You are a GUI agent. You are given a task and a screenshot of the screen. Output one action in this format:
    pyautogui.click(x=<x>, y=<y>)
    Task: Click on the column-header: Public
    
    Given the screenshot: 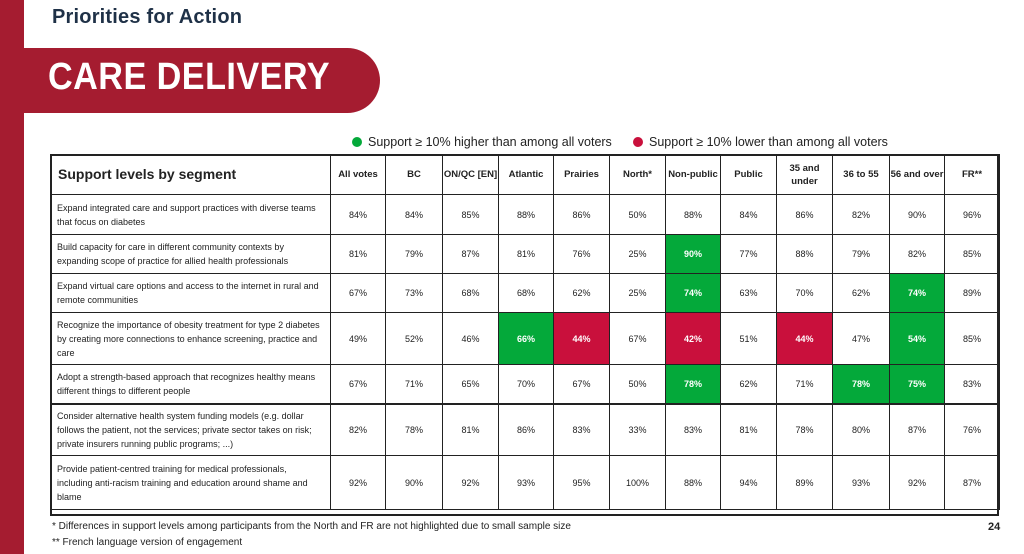 What is the action you would take?
    pyautogui.click(x=748, y=174)
    